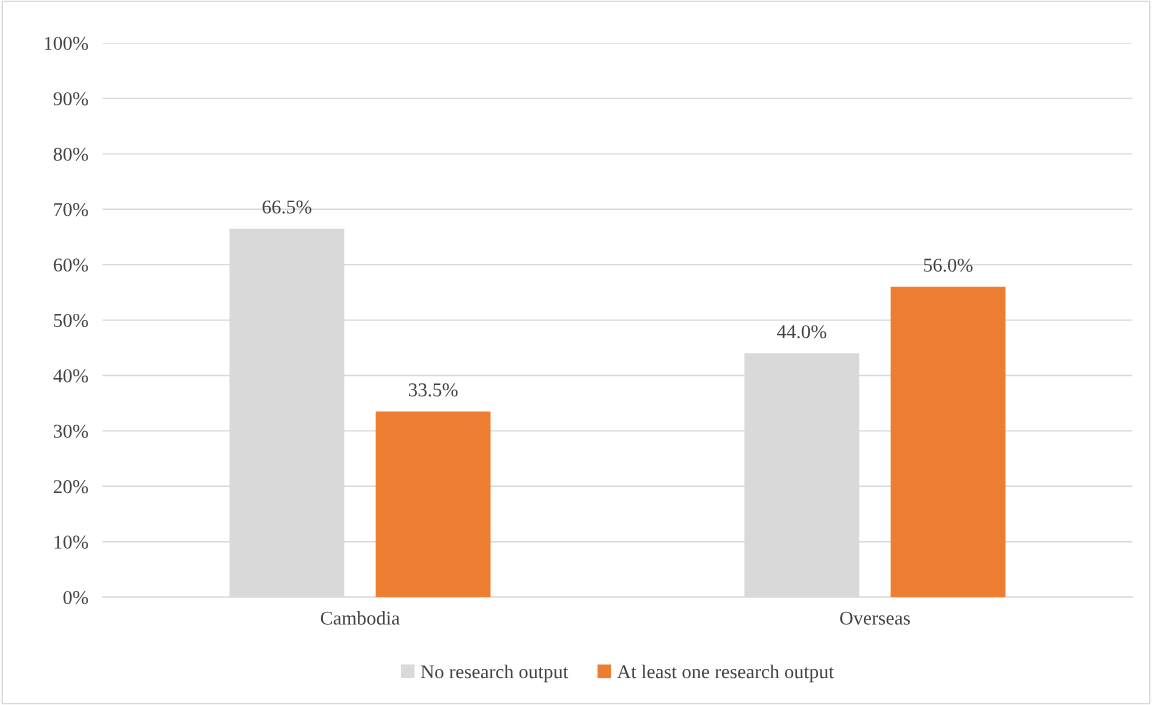 Image resolution: width=1152 pixels, height=705 pixels. Describe the element at coordinates (70, 431) in the screenshot. I see `y-tick-label: 30%` at that location.